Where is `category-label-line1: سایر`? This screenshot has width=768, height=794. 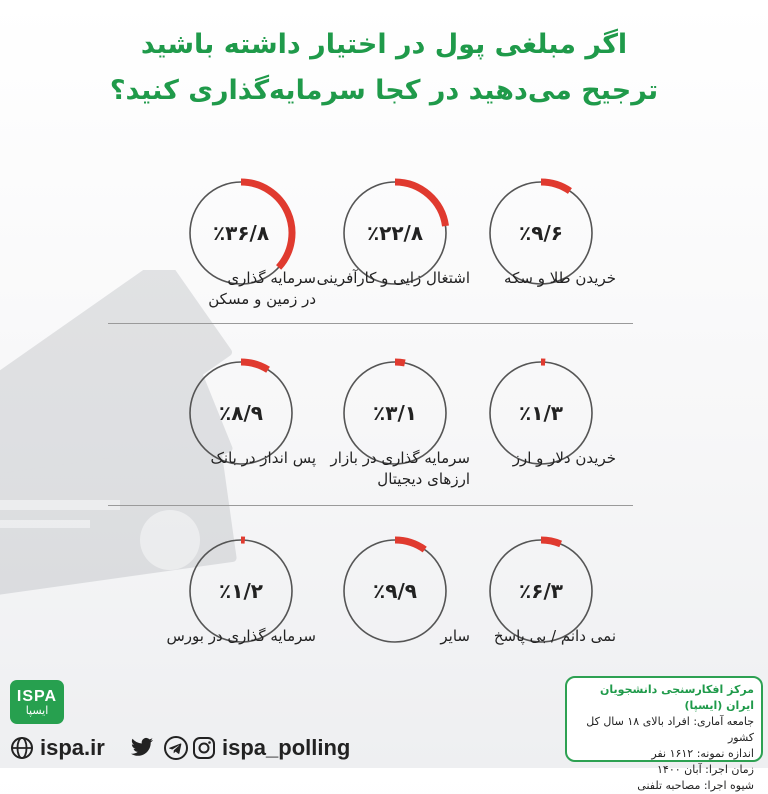 category-label-line1: سایر is located at coordinates (390, 636).